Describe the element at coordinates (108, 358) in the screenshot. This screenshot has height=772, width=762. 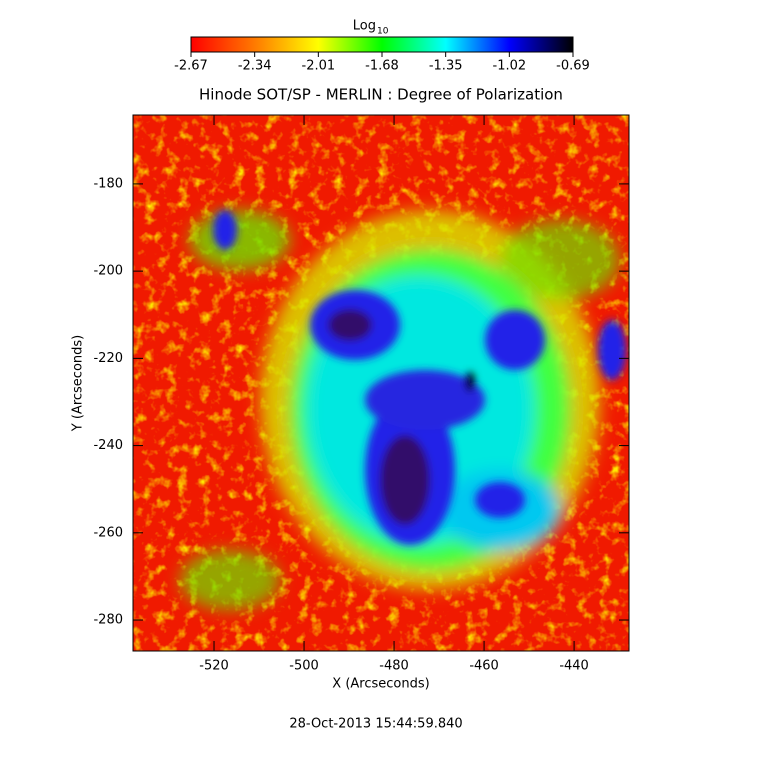
I see `y-tick-label: -220` at that location.